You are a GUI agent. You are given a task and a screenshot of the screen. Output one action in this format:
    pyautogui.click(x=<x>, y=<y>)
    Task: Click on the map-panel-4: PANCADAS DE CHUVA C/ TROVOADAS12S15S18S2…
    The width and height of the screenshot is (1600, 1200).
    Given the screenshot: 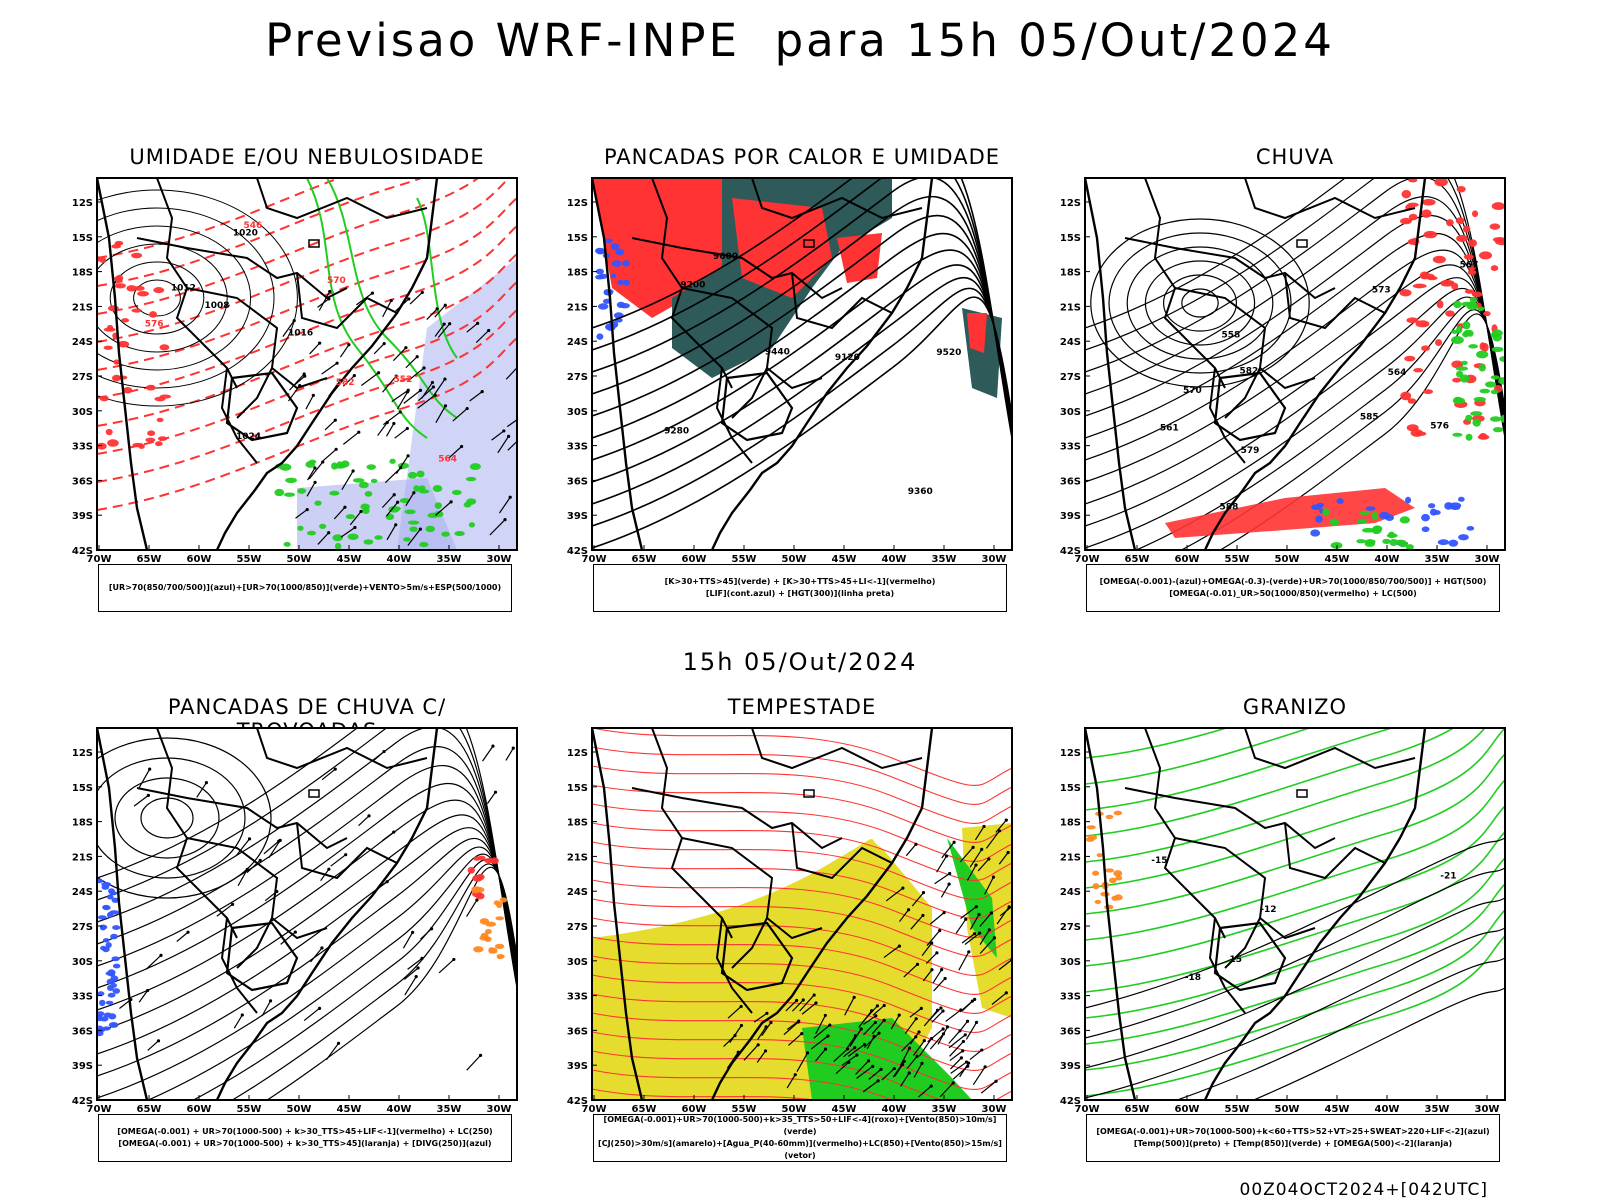 What is the action you would take?
    pyautogui.click(x=310, y=930)
    